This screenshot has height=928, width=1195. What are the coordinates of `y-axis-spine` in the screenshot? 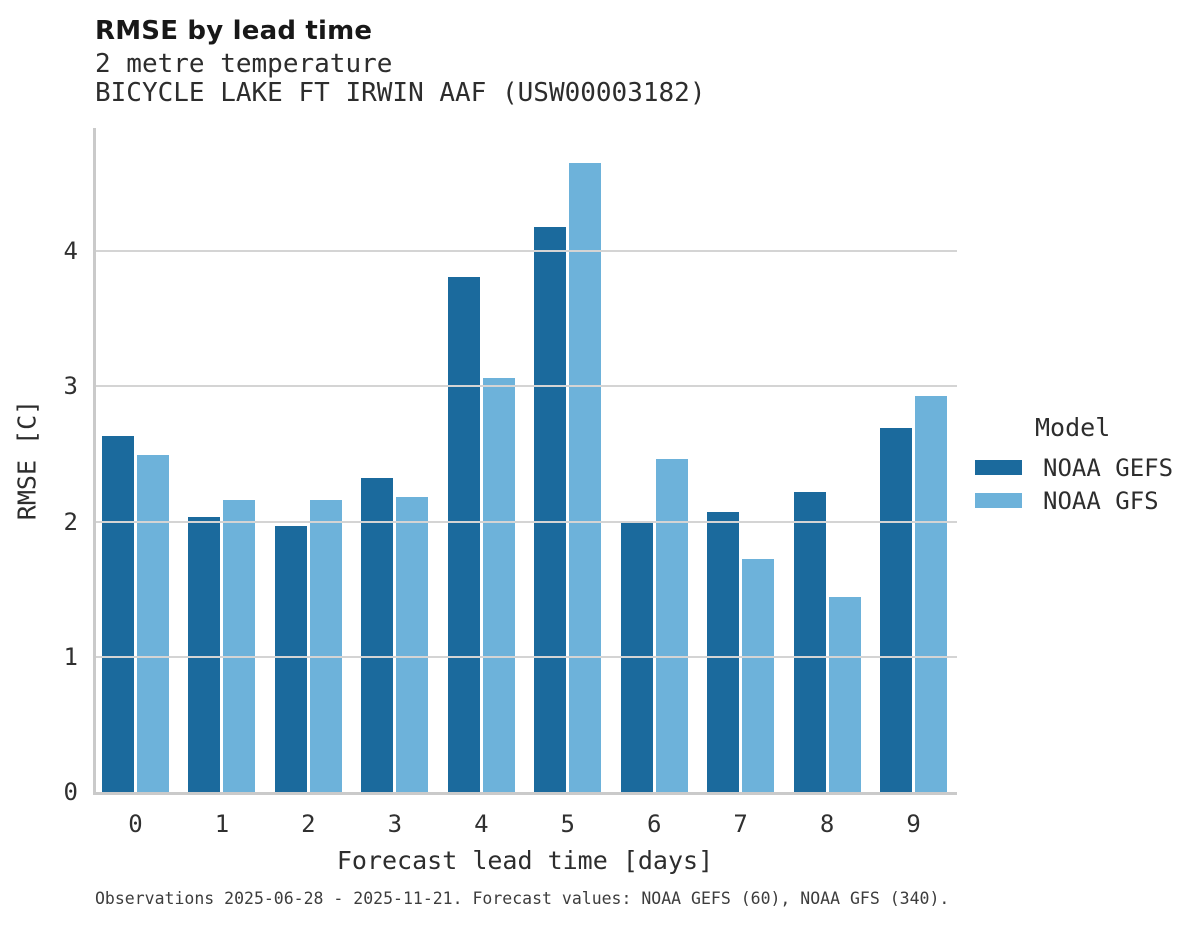 It's located at (94, 461).